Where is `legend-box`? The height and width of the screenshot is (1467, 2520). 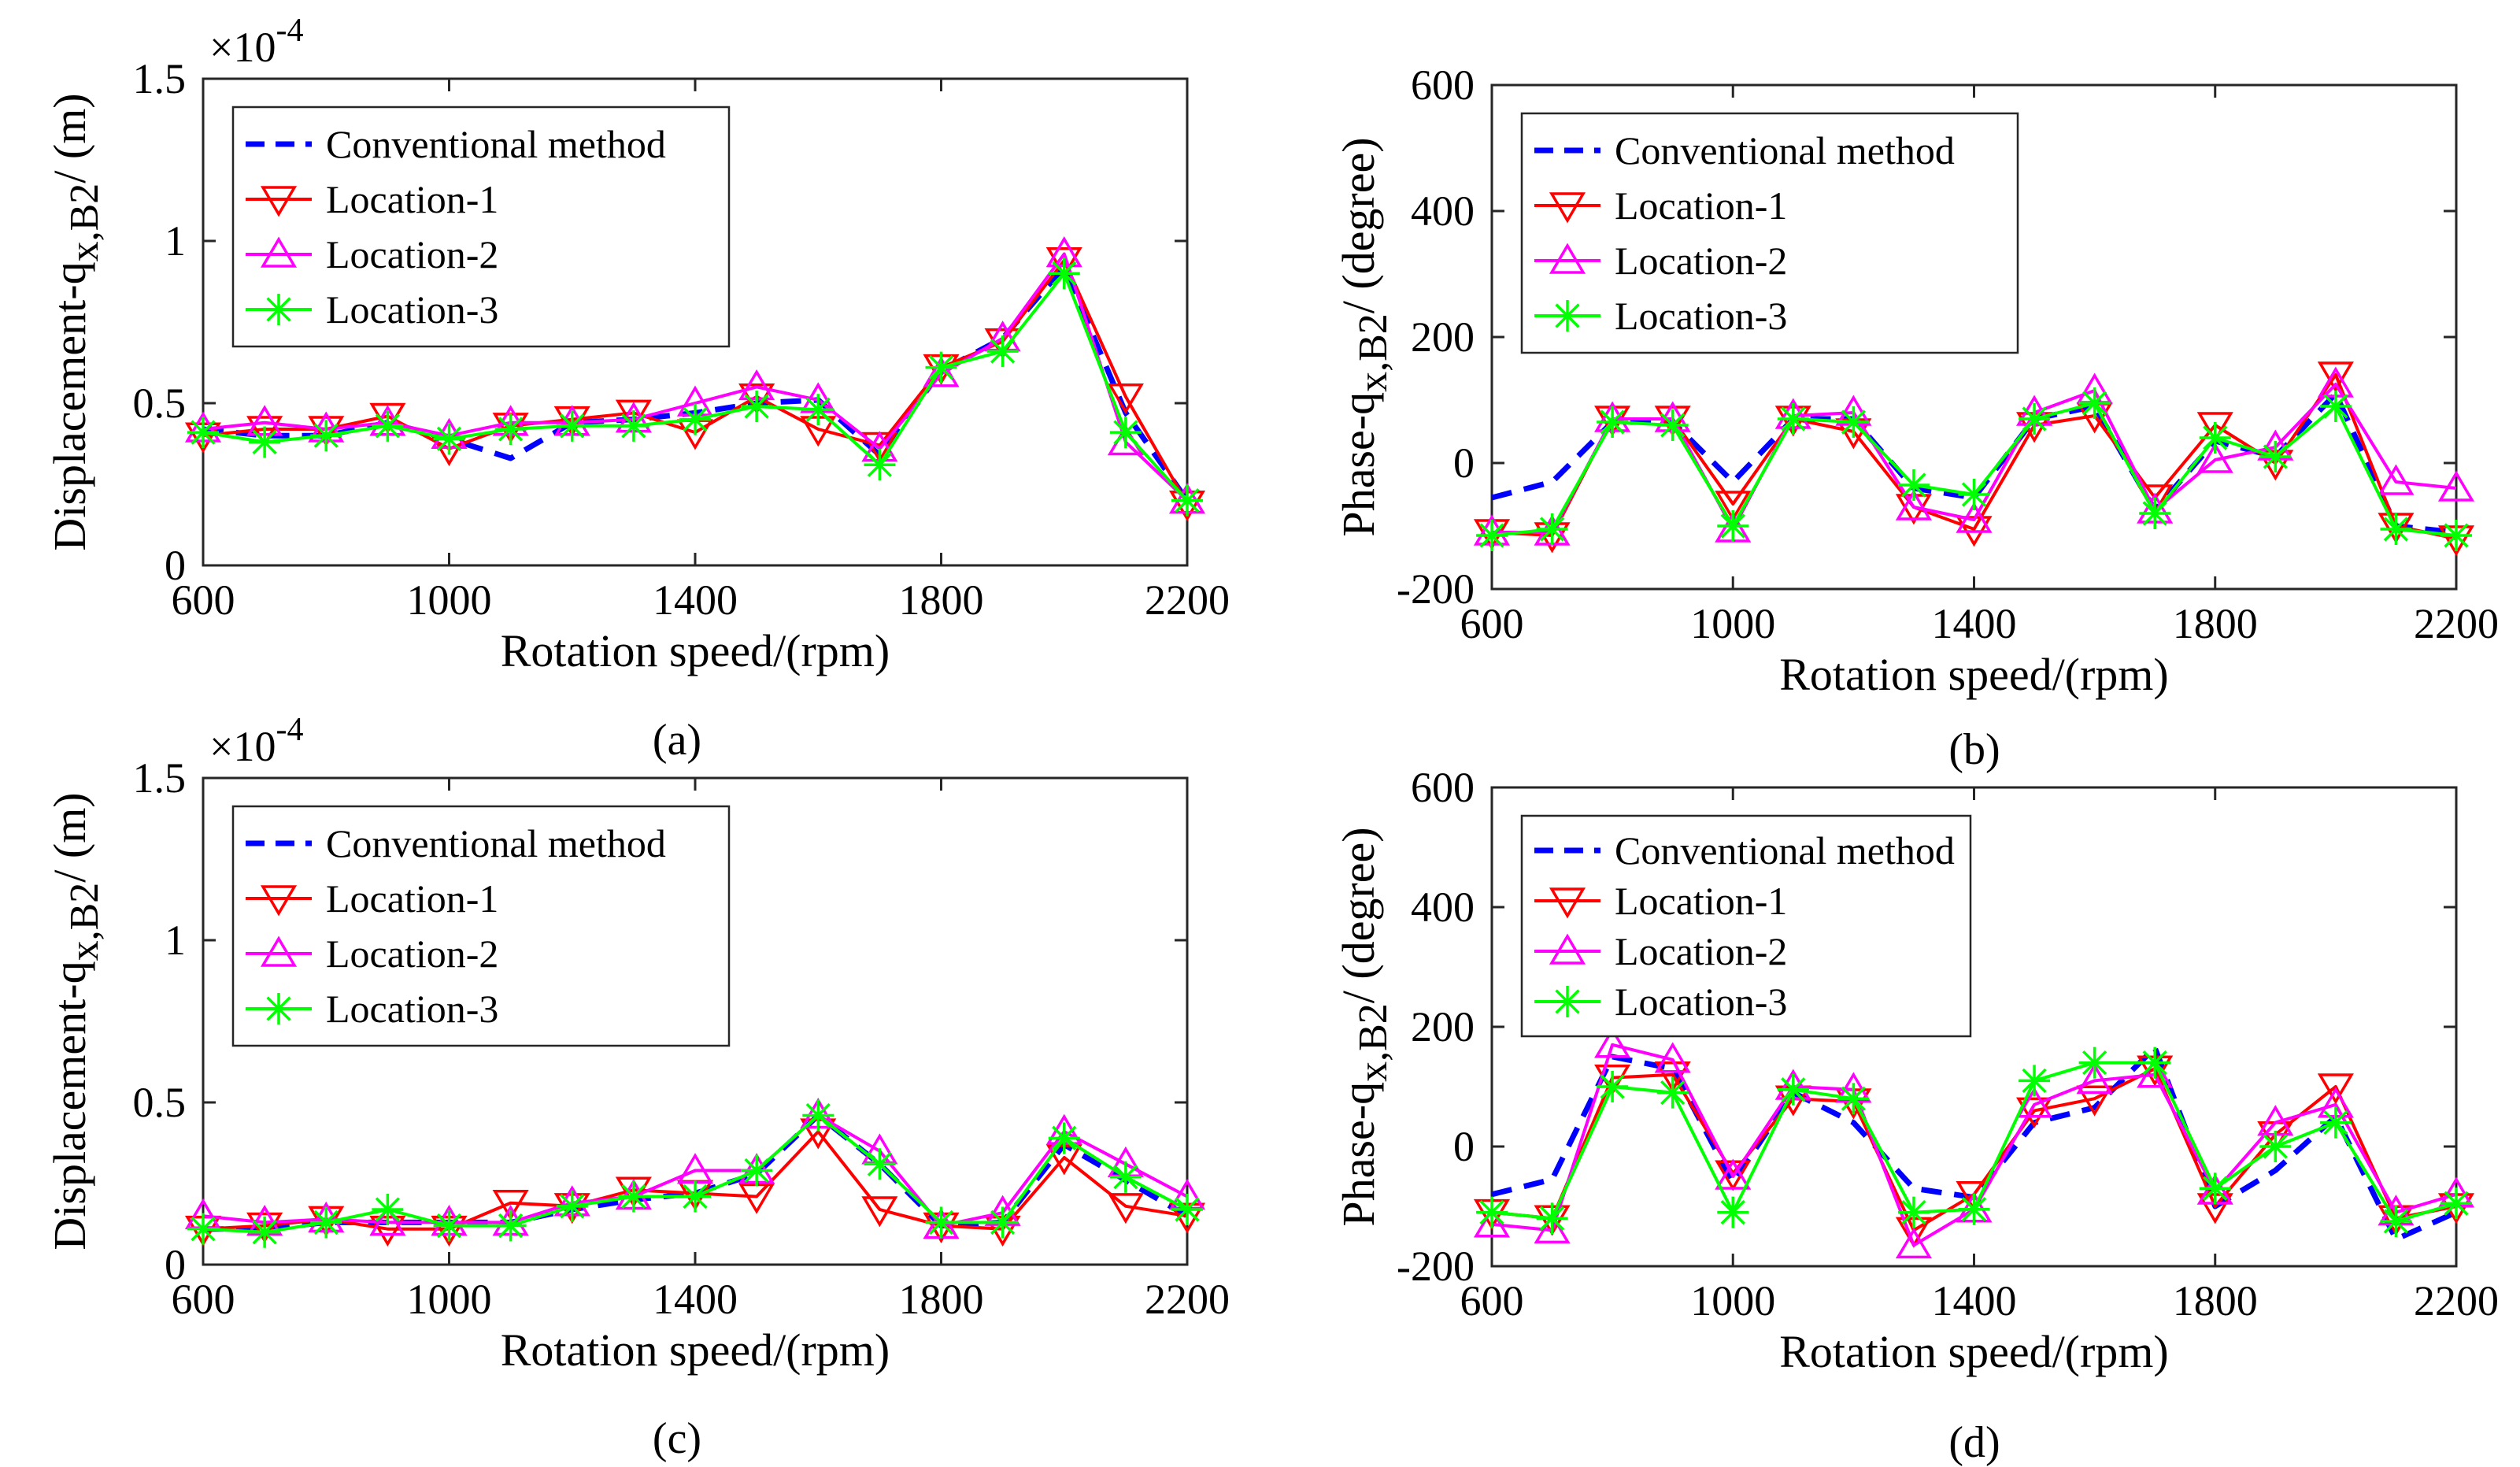 legend-box is located at coordinates (481, 227).